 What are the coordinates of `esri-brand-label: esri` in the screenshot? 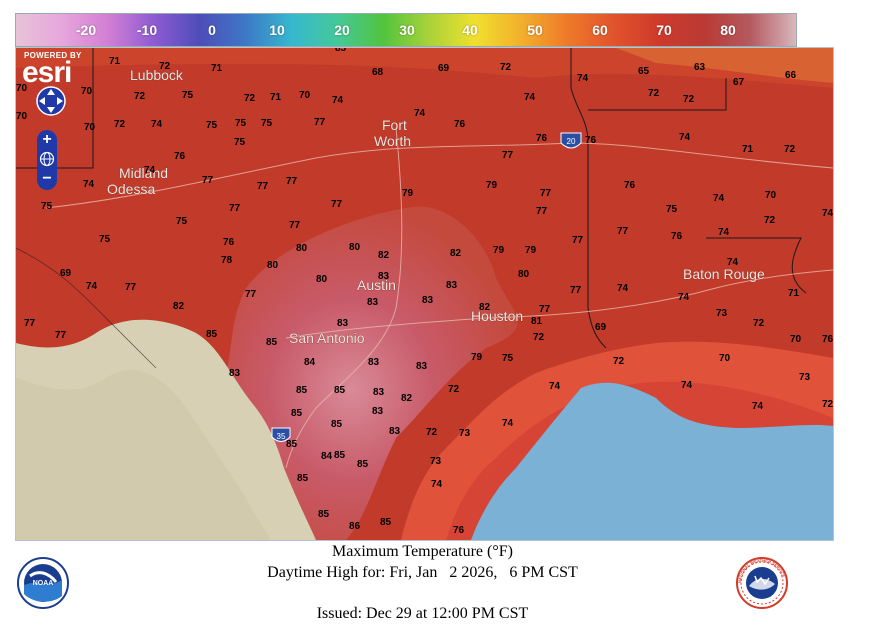 It's located at (47, 72).